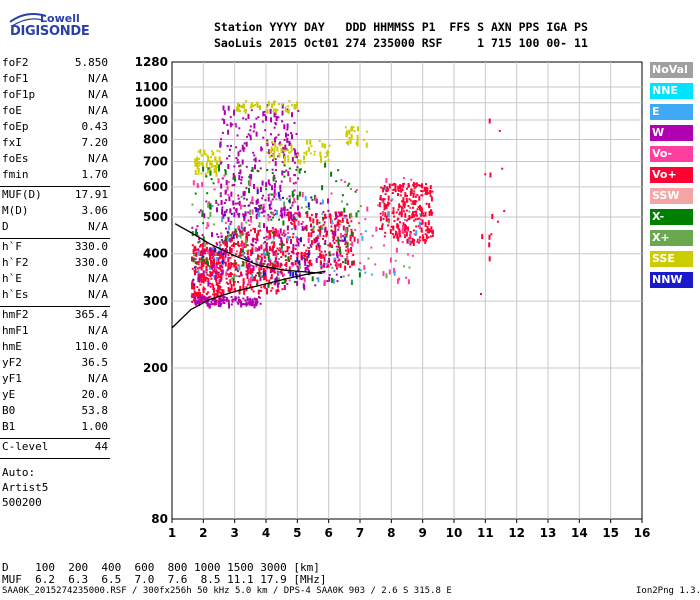  Describe the element at coordinates (671, 154) in the screenshot. I see `legend-item-vo: Vo-` at that location.